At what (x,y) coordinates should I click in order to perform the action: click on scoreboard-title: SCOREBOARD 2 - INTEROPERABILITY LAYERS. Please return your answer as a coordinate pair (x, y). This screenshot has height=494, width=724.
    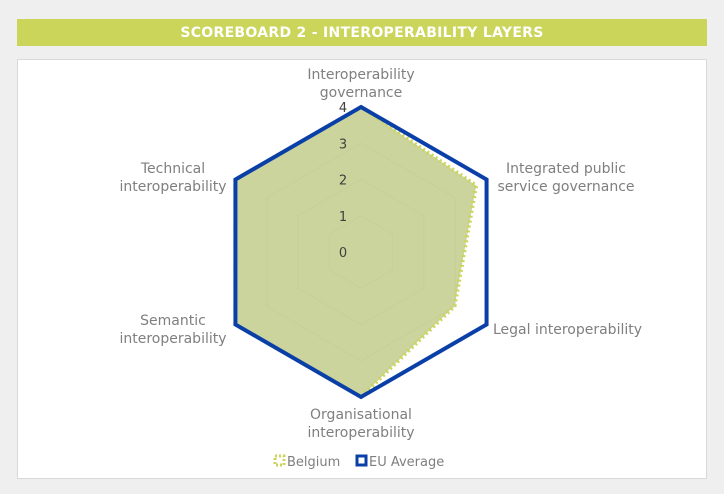
    Looking at the image, I should click on (362, 32).